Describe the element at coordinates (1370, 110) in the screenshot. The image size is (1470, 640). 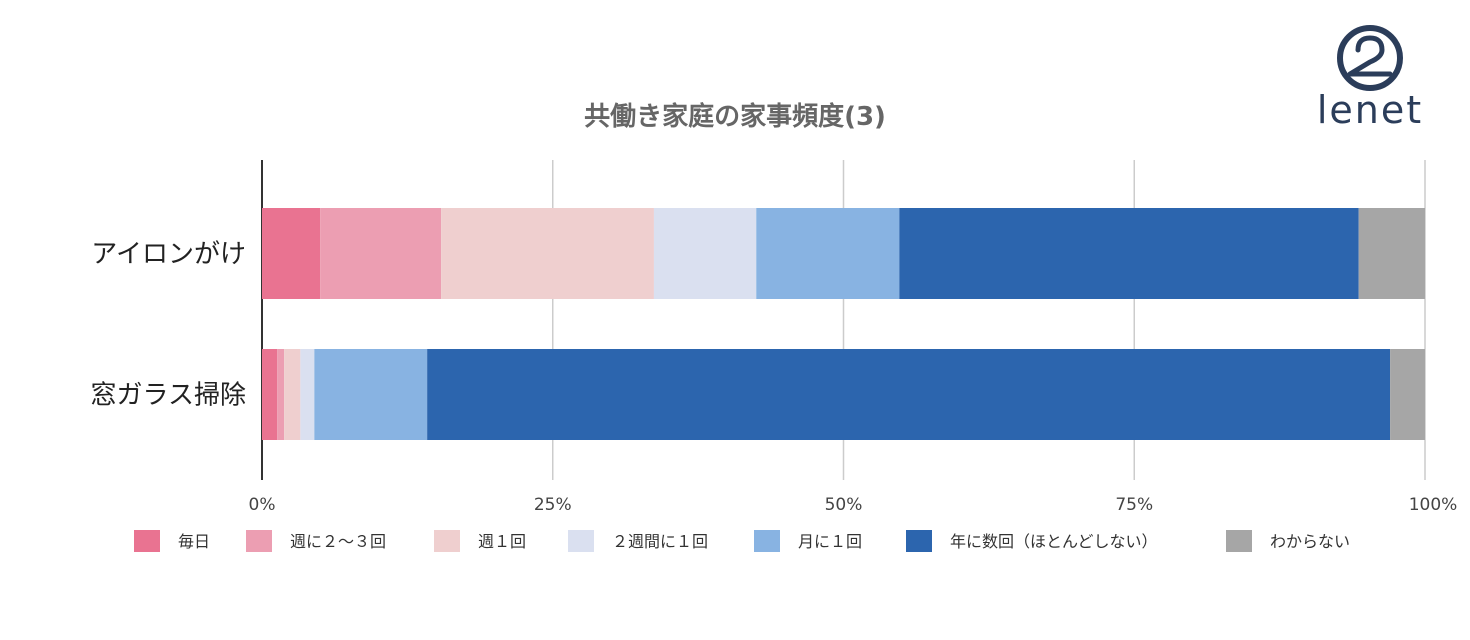
I see `logo-text: lenet` at that location.